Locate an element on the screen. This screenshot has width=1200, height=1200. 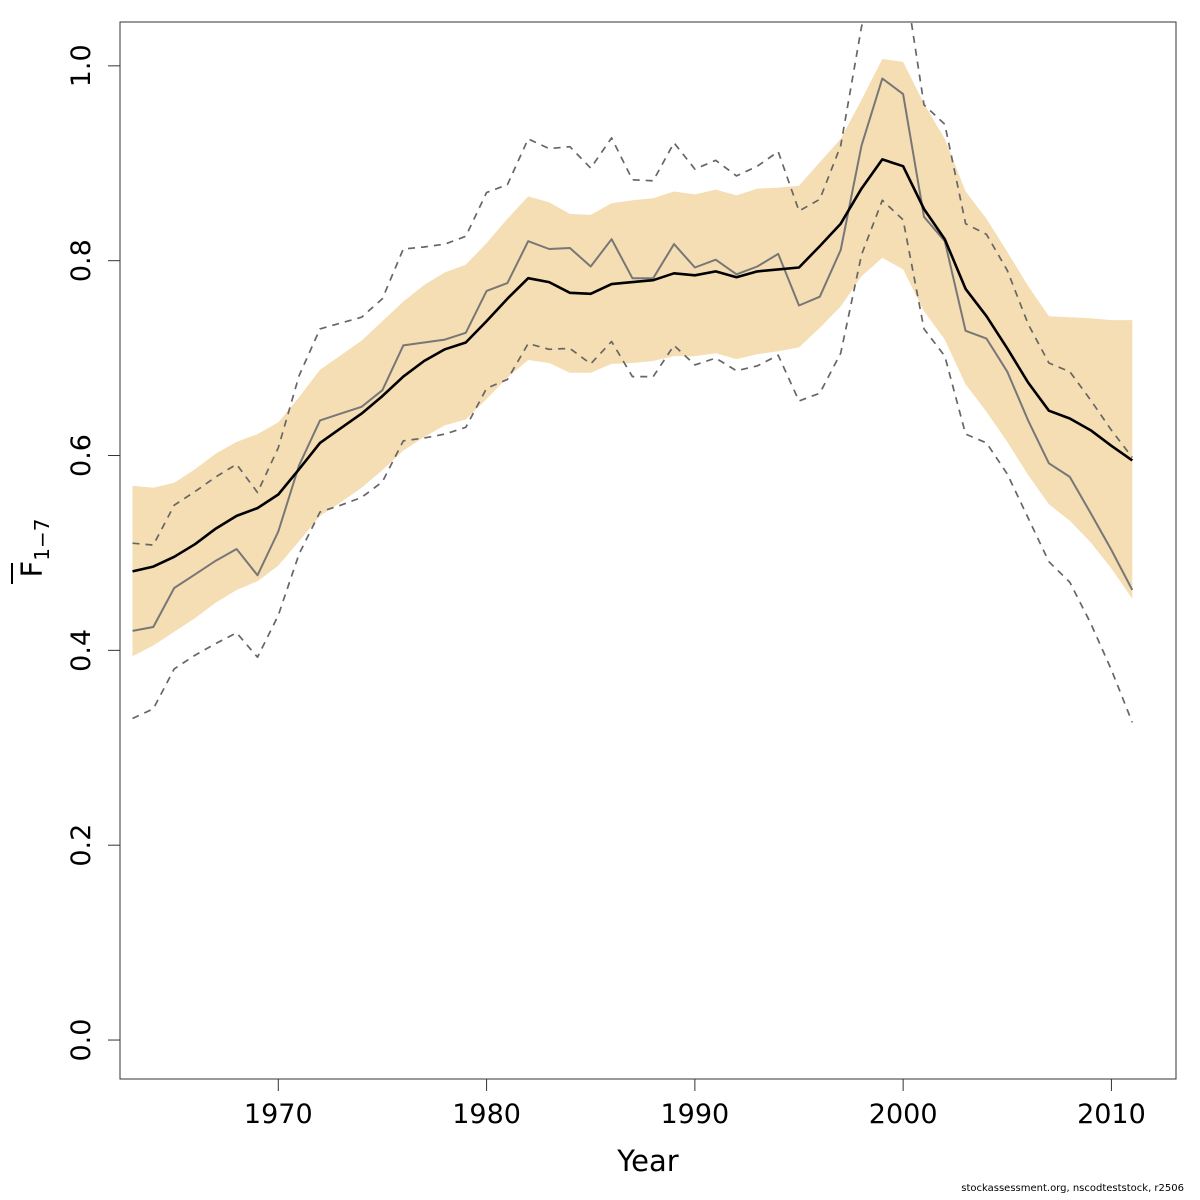
x-axis: 1970 1980 1990 2000 2010 is located at coordinates (695, 1104).